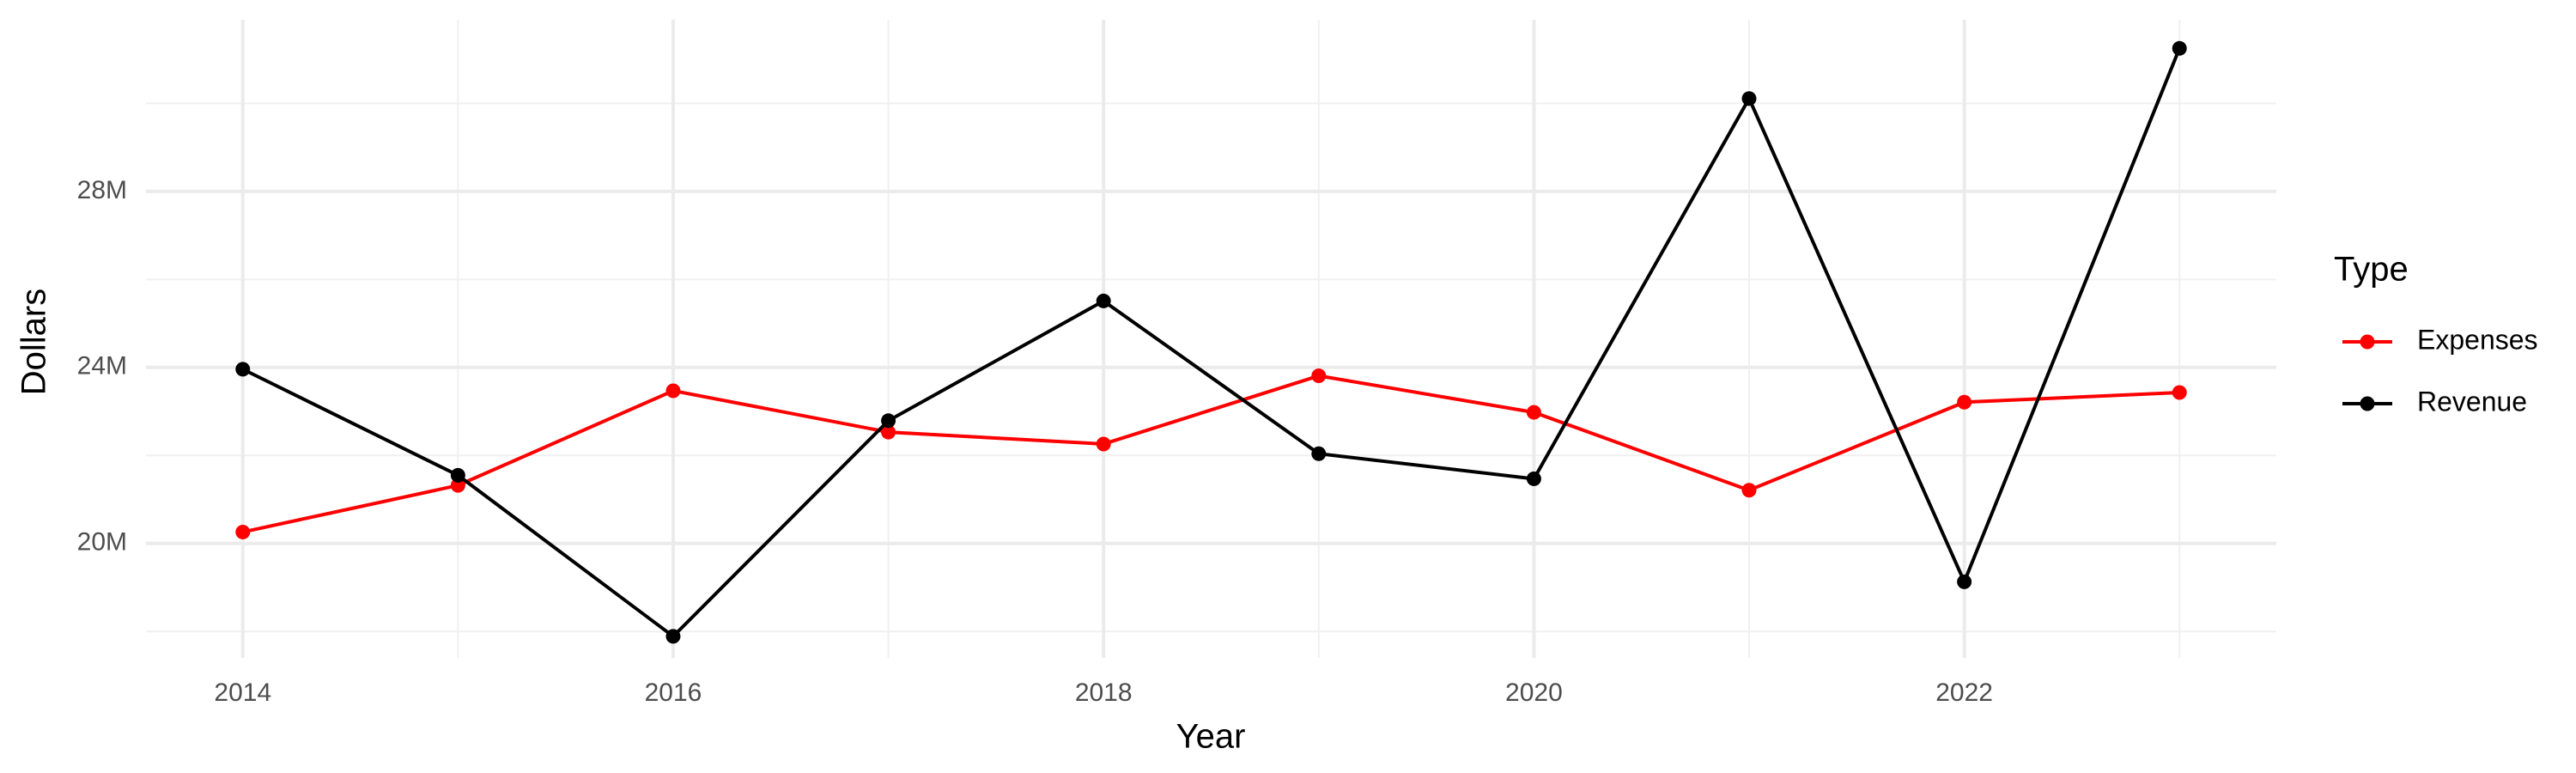 Image resolution: width=2576 pixels, height=773 pixels. I want to click on y-tick-label: 24M, so click(102, 366).